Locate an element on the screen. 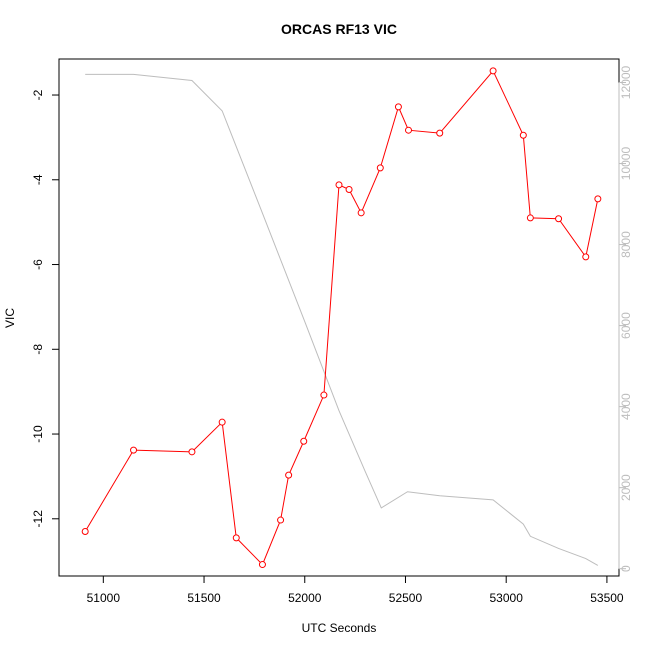  x-tick-label: 51000 is located at coordinates (104, 598).